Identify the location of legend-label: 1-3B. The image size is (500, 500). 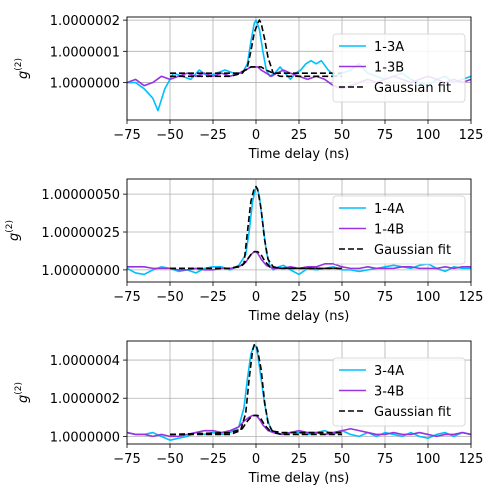
(389, 68).